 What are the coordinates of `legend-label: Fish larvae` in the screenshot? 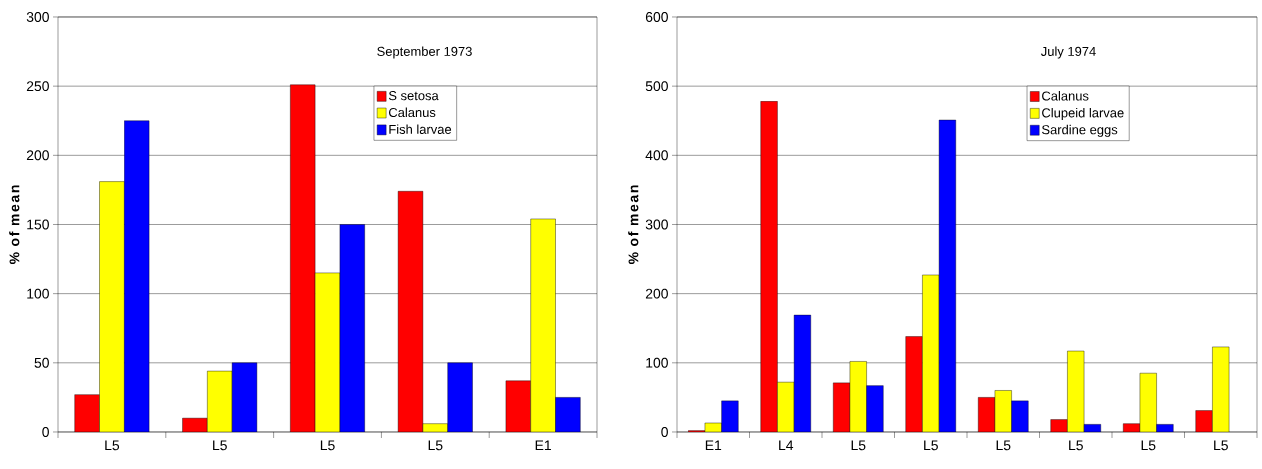 It's located at (420, 129).